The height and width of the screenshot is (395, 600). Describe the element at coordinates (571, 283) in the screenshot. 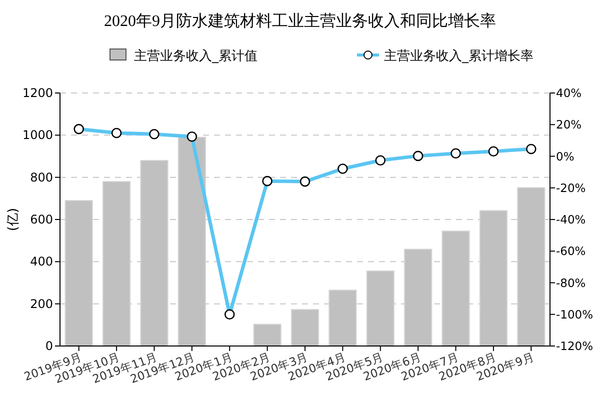

I see `y2-tick-label: -80%` at that location.